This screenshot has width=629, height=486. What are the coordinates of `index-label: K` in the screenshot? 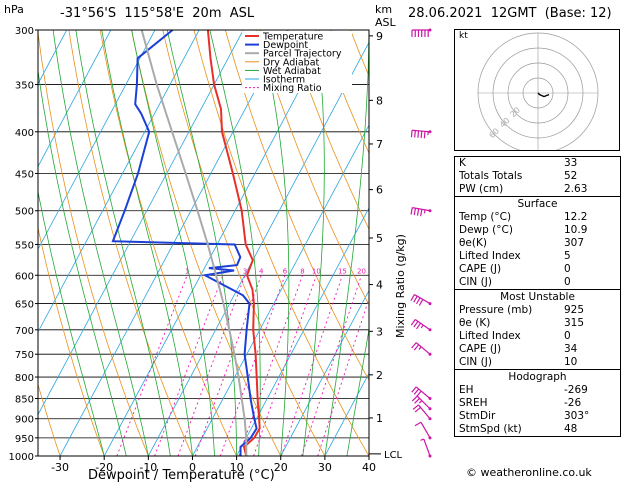 It's located at (462, 163).